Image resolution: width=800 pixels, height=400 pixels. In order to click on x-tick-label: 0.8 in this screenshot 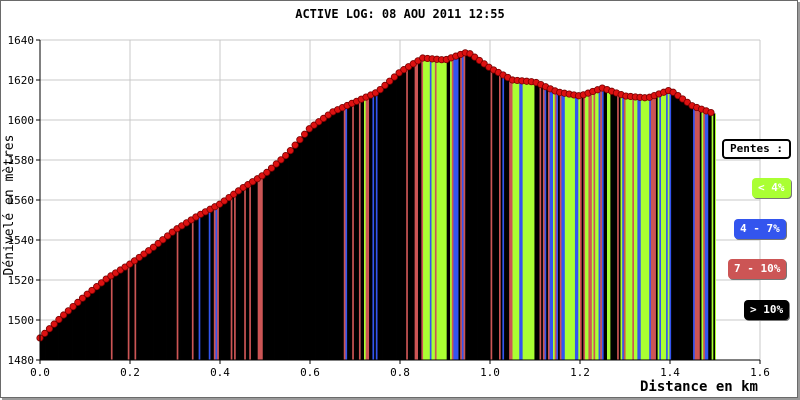, I will do `click(400, 372)`.